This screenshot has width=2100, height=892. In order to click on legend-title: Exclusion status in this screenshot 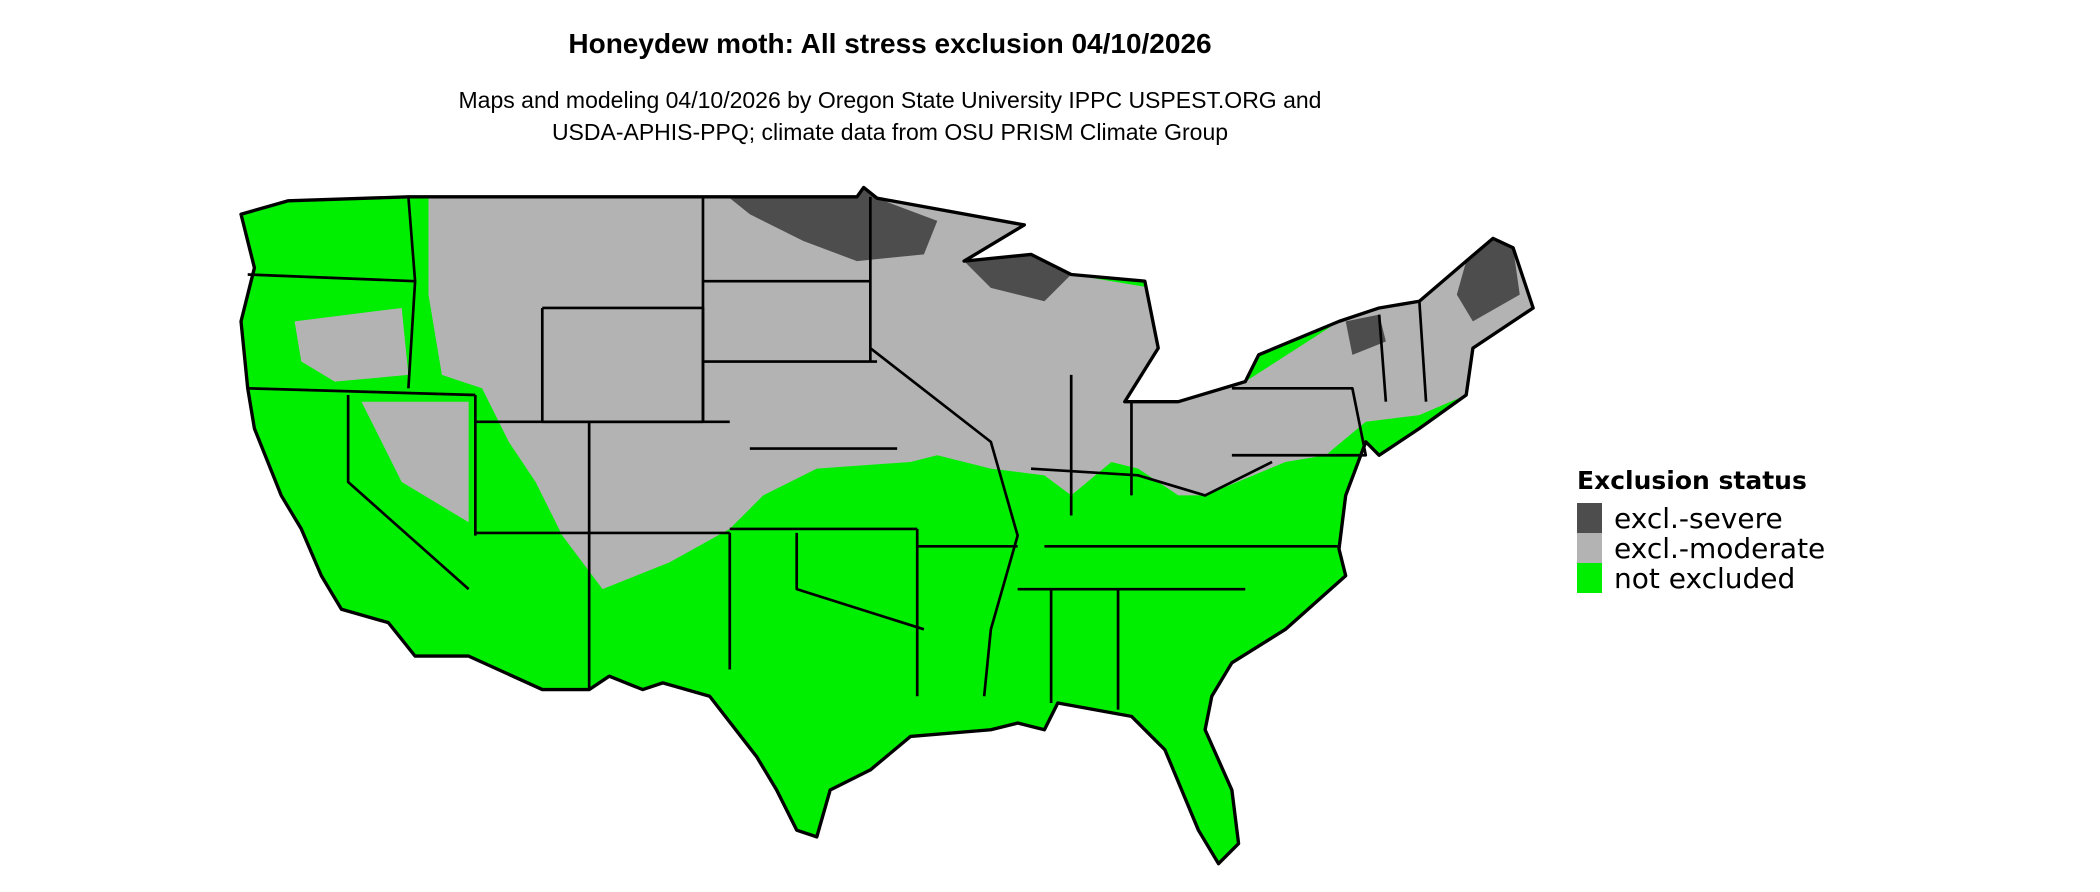, I will do `click(1692, 480)`.